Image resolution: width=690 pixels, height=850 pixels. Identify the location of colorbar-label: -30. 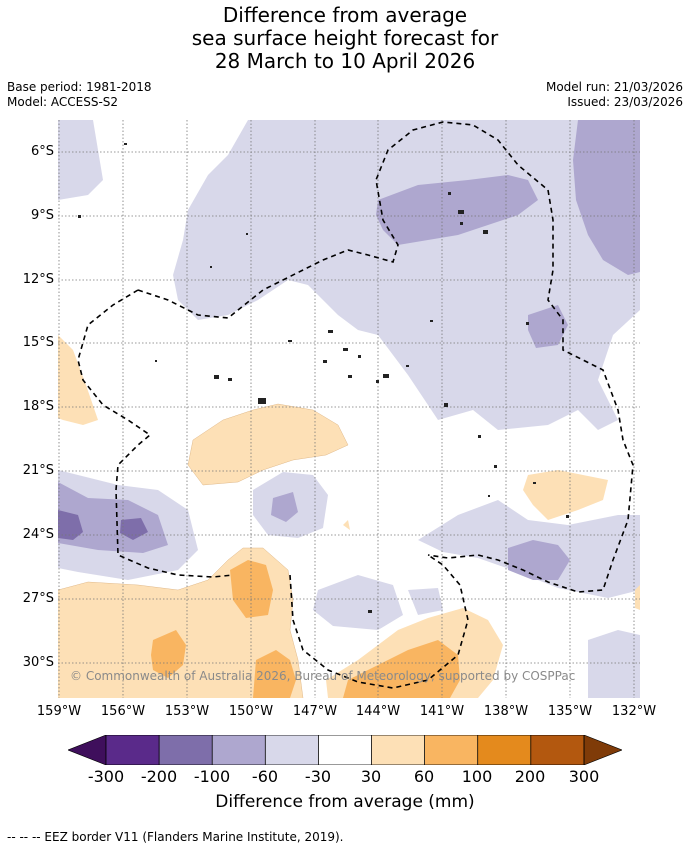
(318, 776).